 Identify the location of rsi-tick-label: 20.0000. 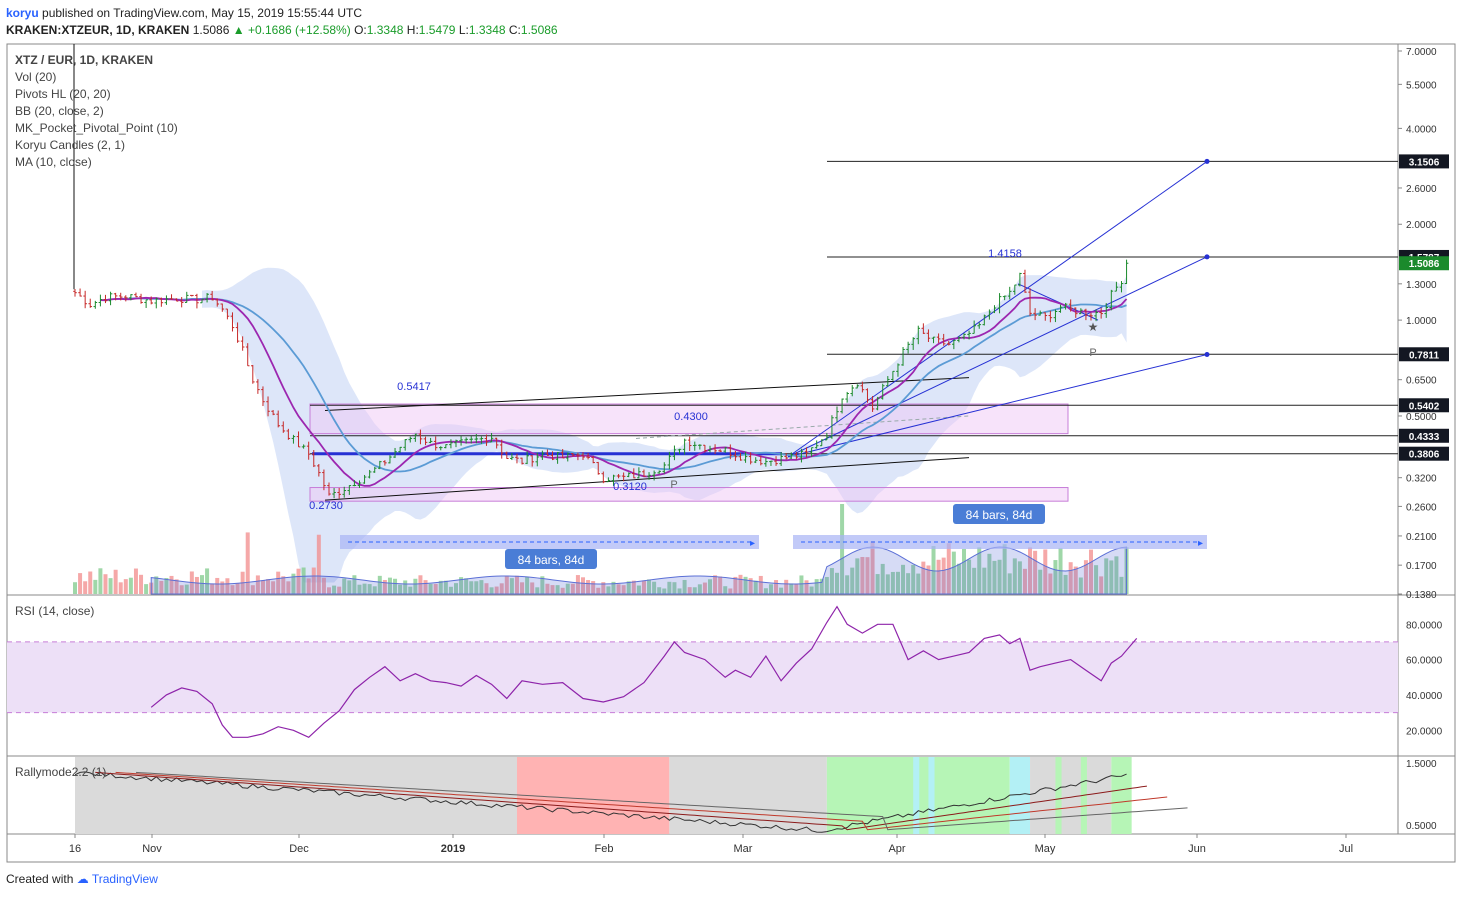
(1424, 731).